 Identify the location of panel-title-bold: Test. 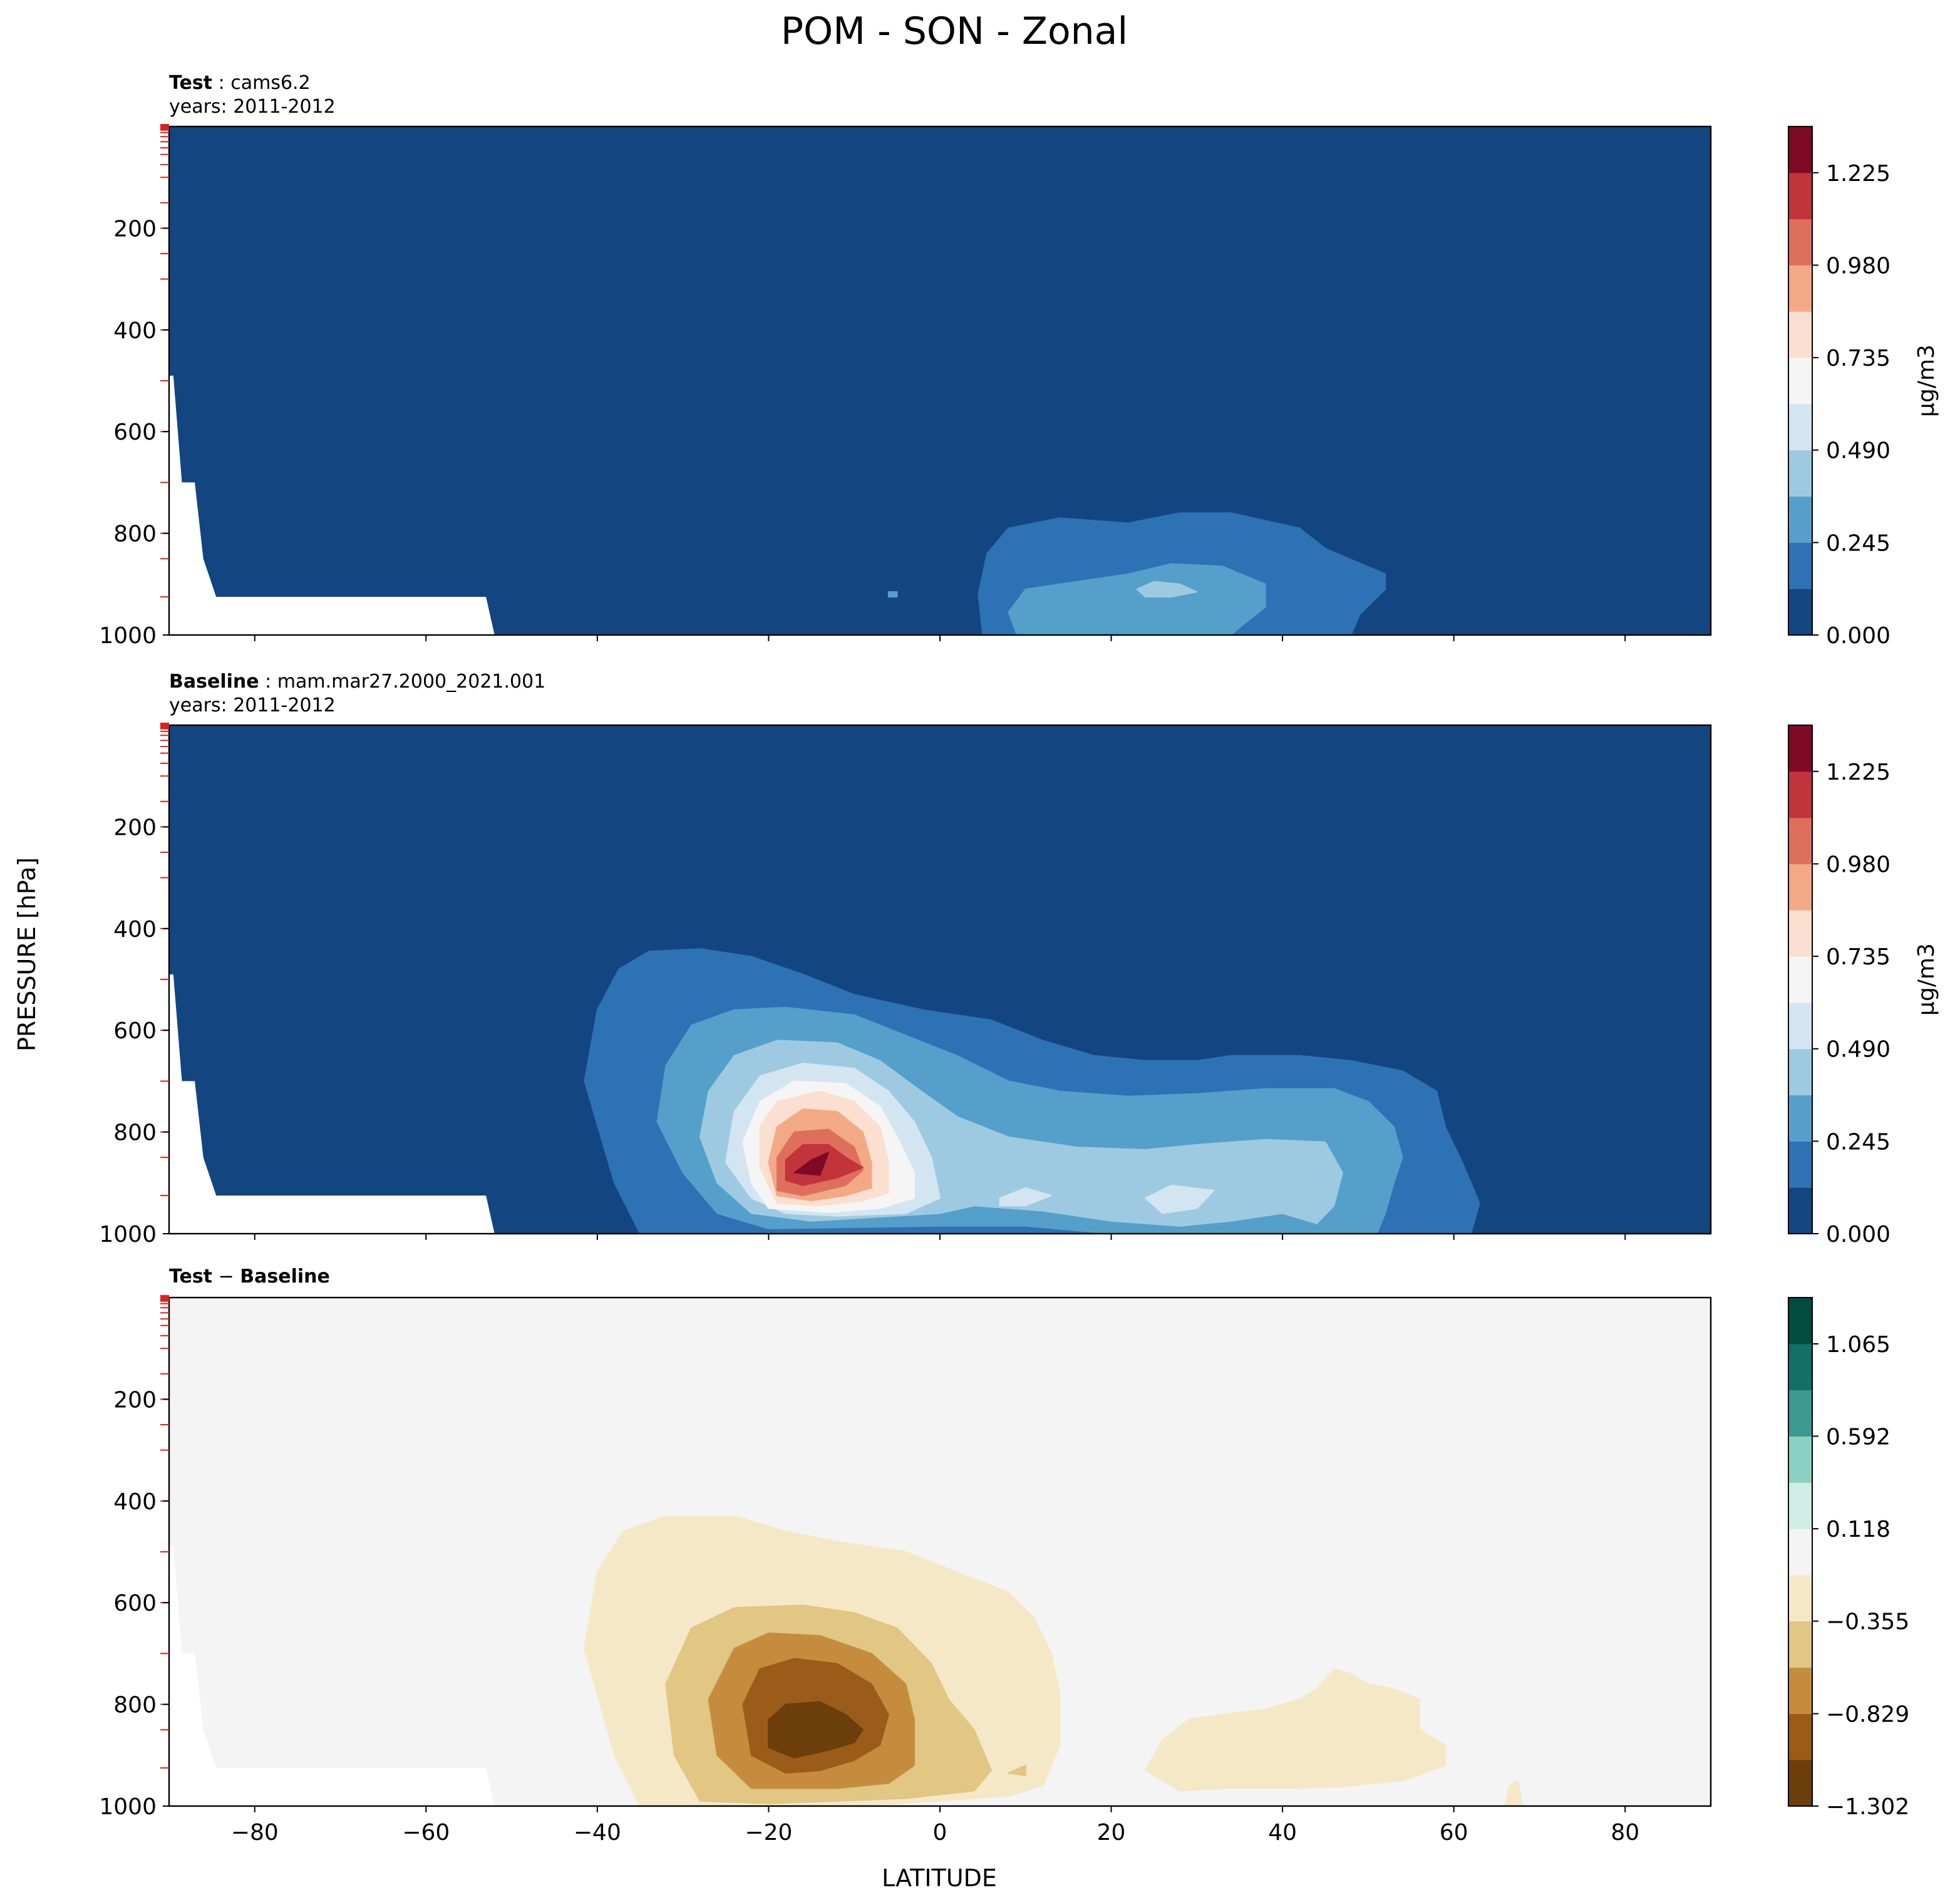
(190, 83).